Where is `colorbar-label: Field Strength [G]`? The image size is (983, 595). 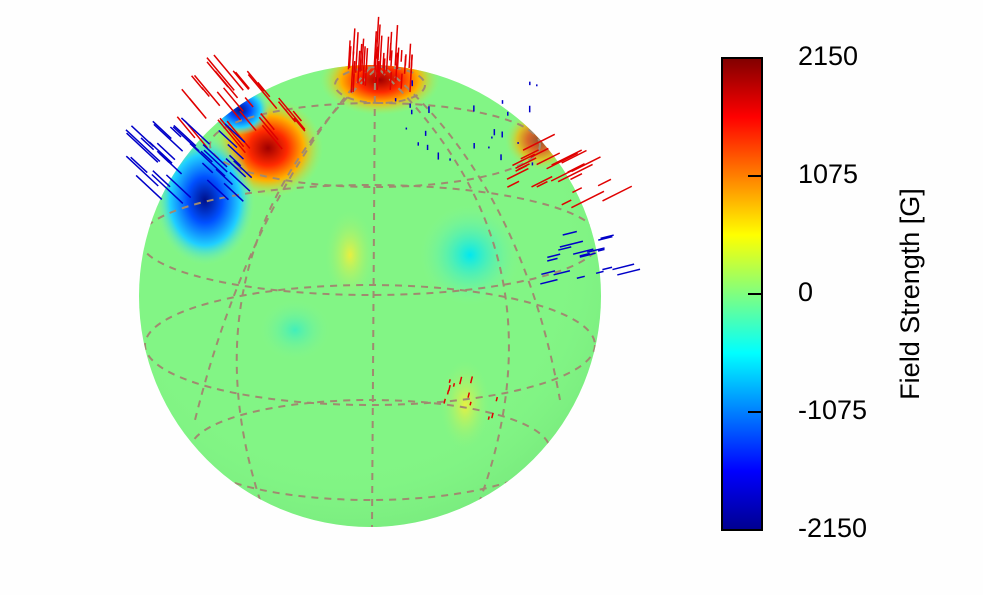 colorbar-label: Field Strength [G] is located at coordinates (910, 294).